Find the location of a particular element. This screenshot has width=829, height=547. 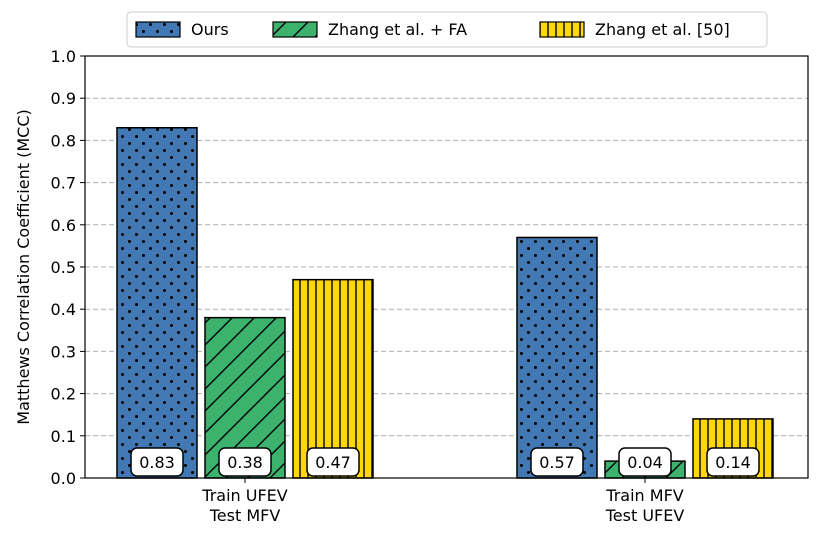

data-label: 0.57 is located at coordinates (557, 462).